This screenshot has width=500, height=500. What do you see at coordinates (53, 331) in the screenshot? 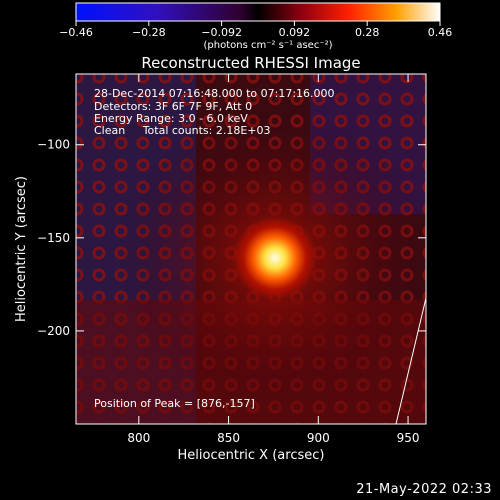
I see `y-tick-label: −200` at bounding box center [53, 331].